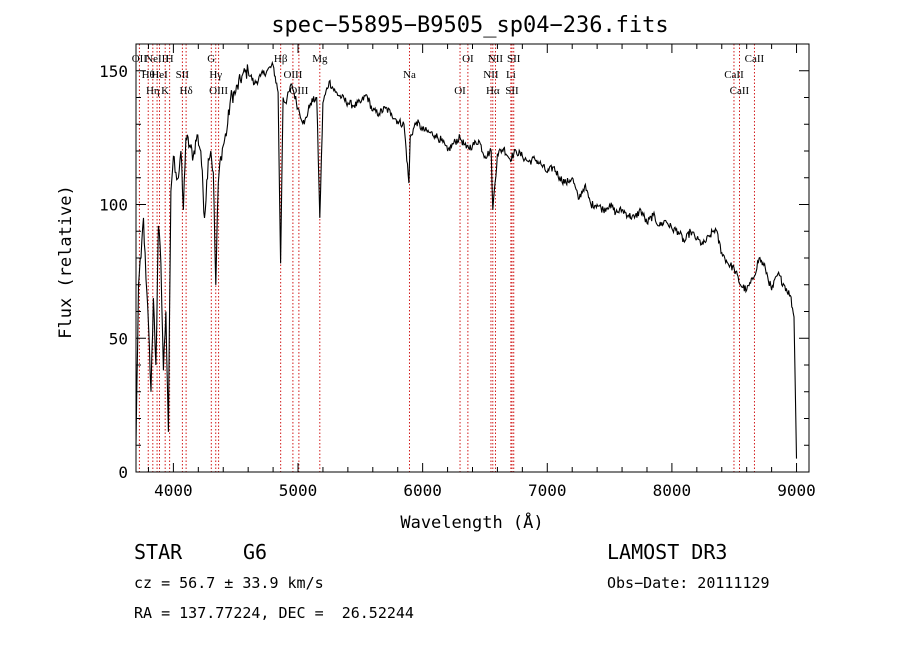 The width and height of the screenshot is (900, 654). I want to click on line-marker-label: Hβ, so click(281, 59).